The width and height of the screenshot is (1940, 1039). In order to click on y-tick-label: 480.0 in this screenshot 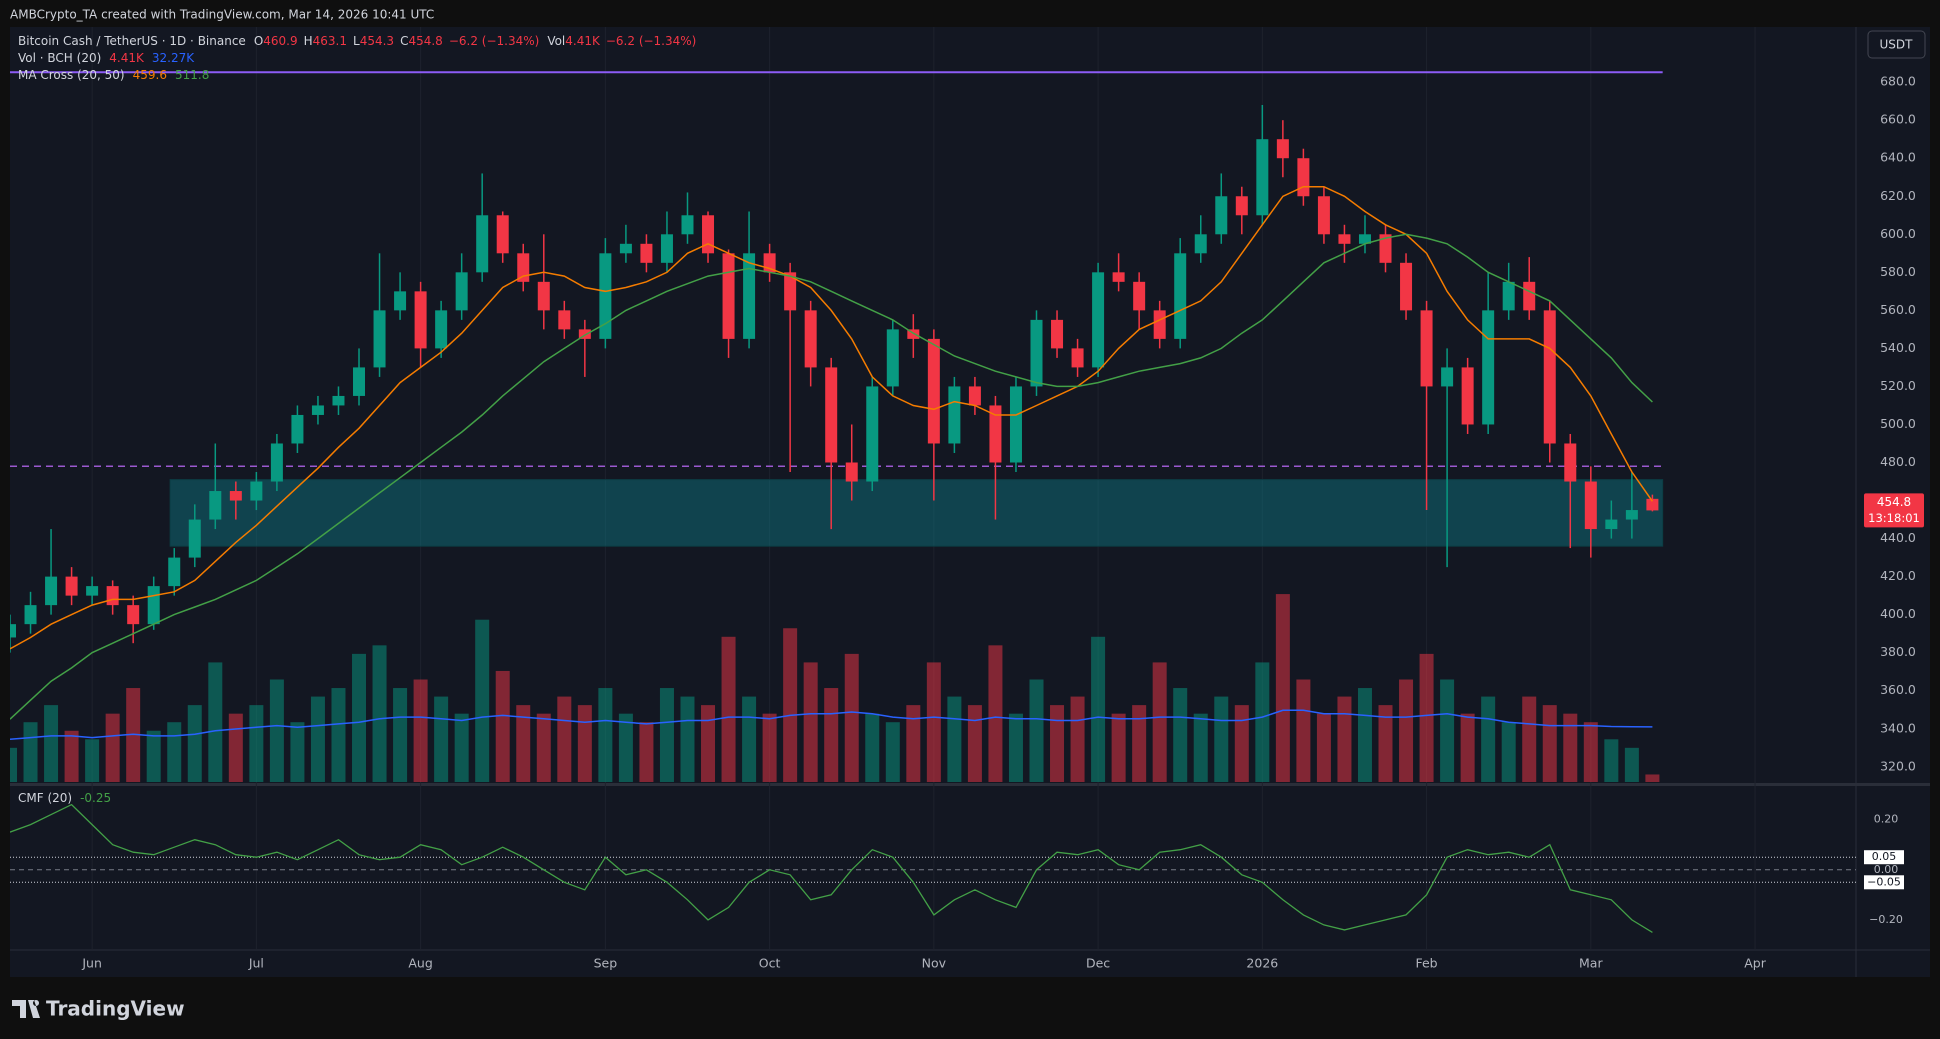, I will do `click(1898, 461)`.